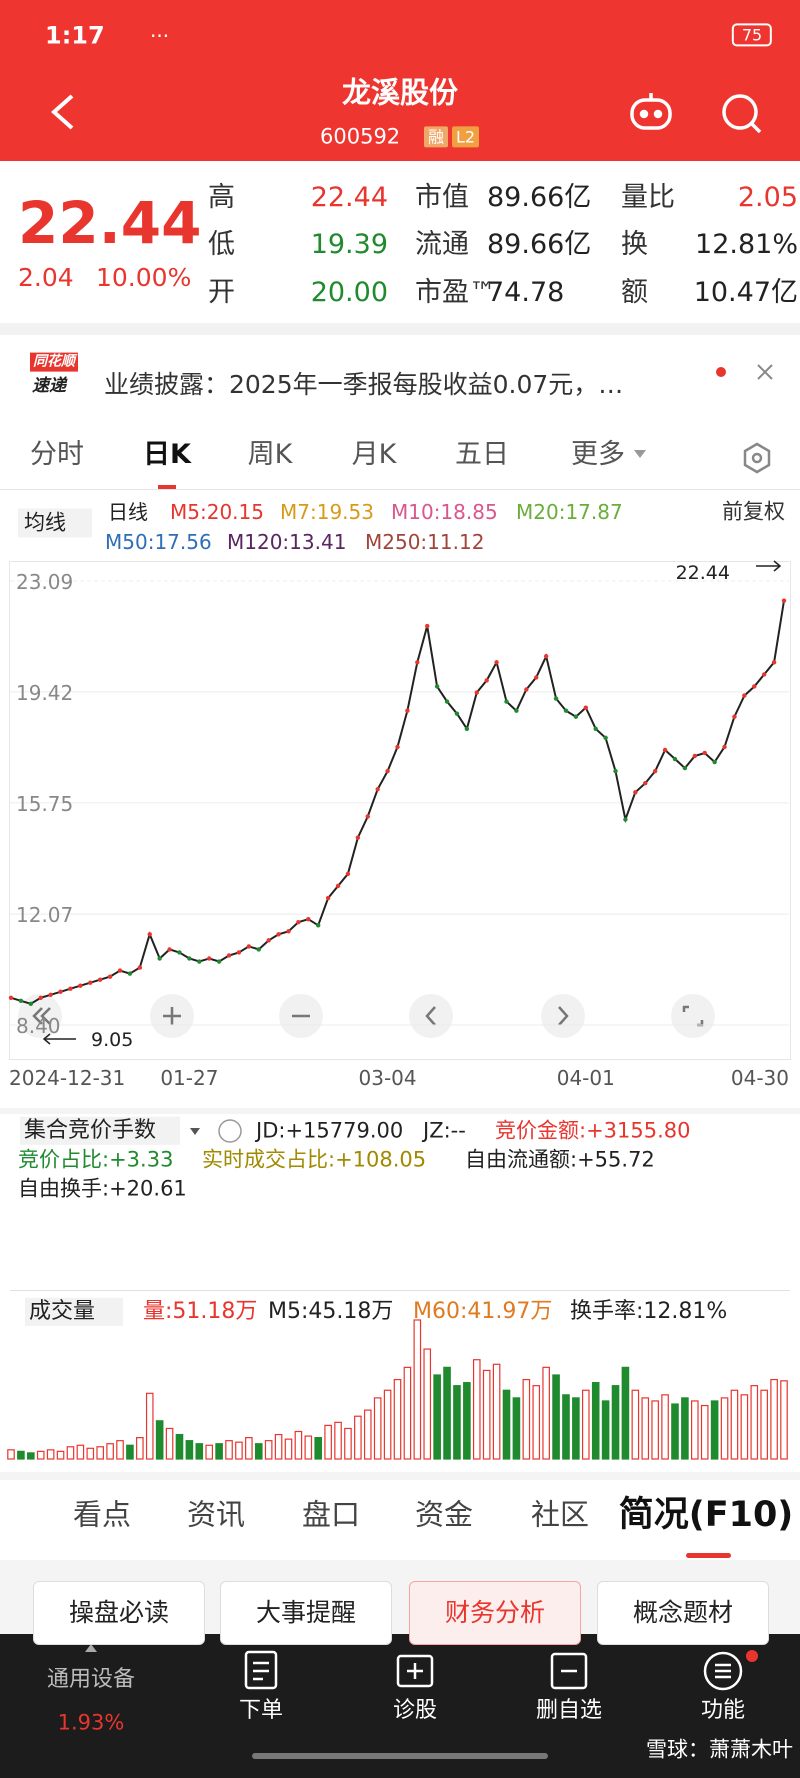 This screenshot has width=800, height=1778. What do you see at coordinates (495, 1613) in the screenshot?
I see `feature-button: 财务分析` at bounding box center [495, 1613].